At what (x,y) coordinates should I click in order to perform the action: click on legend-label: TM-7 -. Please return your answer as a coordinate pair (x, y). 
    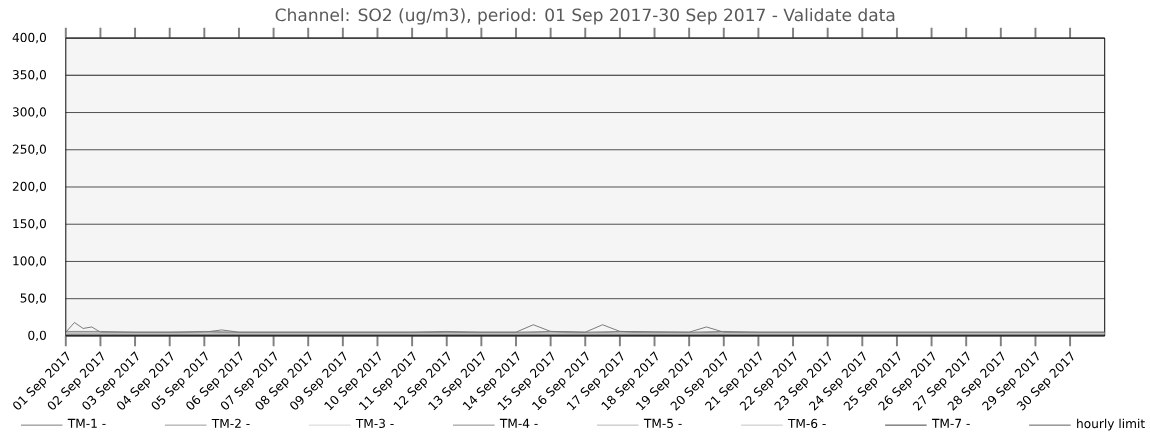
    Looking at the image, I should click on (950, 423).